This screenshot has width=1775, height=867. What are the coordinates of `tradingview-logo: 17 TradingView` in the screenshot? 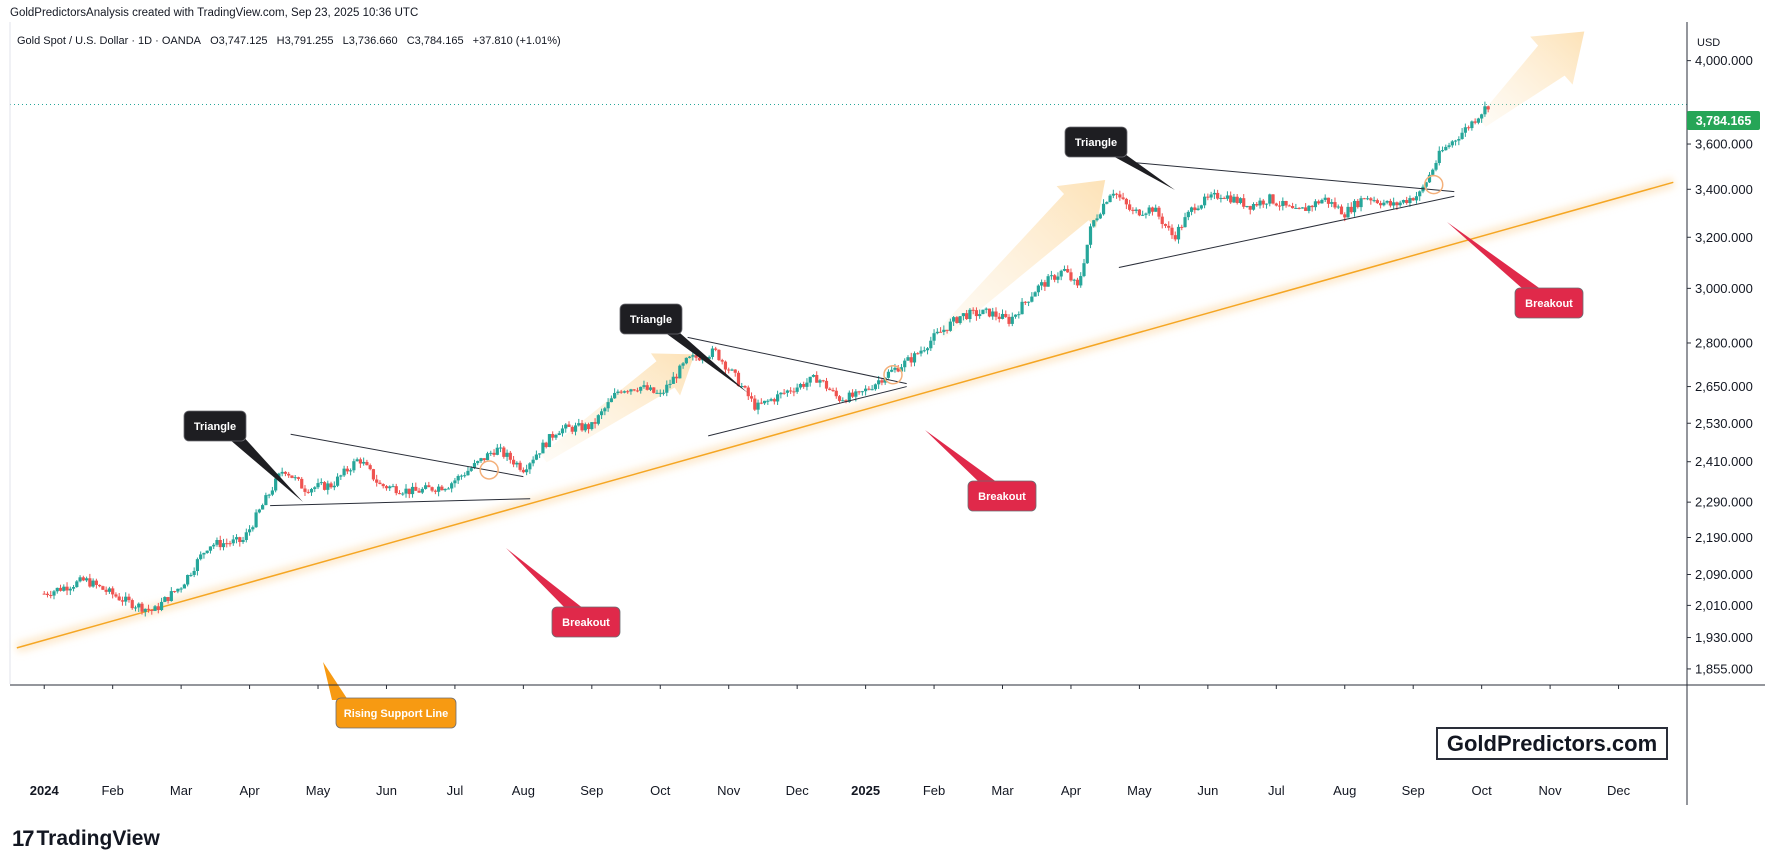 It's located at (86, 839).